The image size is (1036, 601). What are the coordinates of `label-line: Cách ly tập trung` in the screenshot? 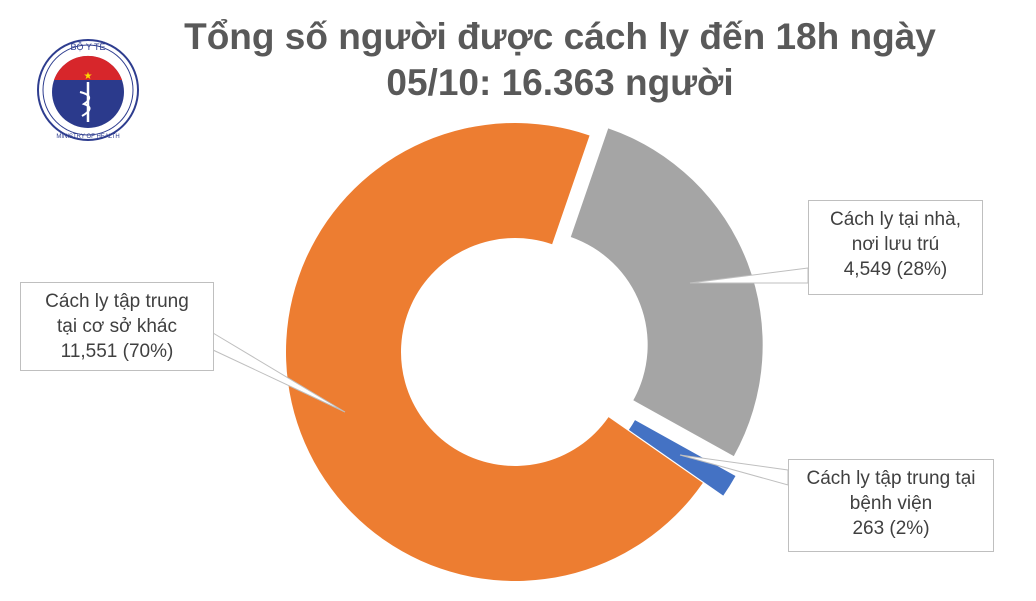 It's located at (117, 301).